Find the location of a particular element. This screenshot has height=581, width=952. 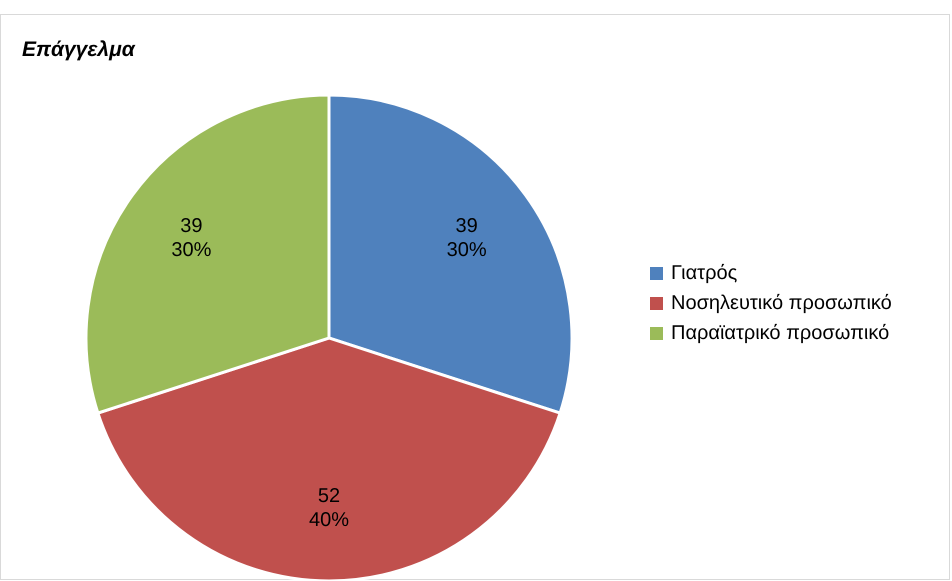

legend-label: Γιατρός is located at coordinates (704, 273).